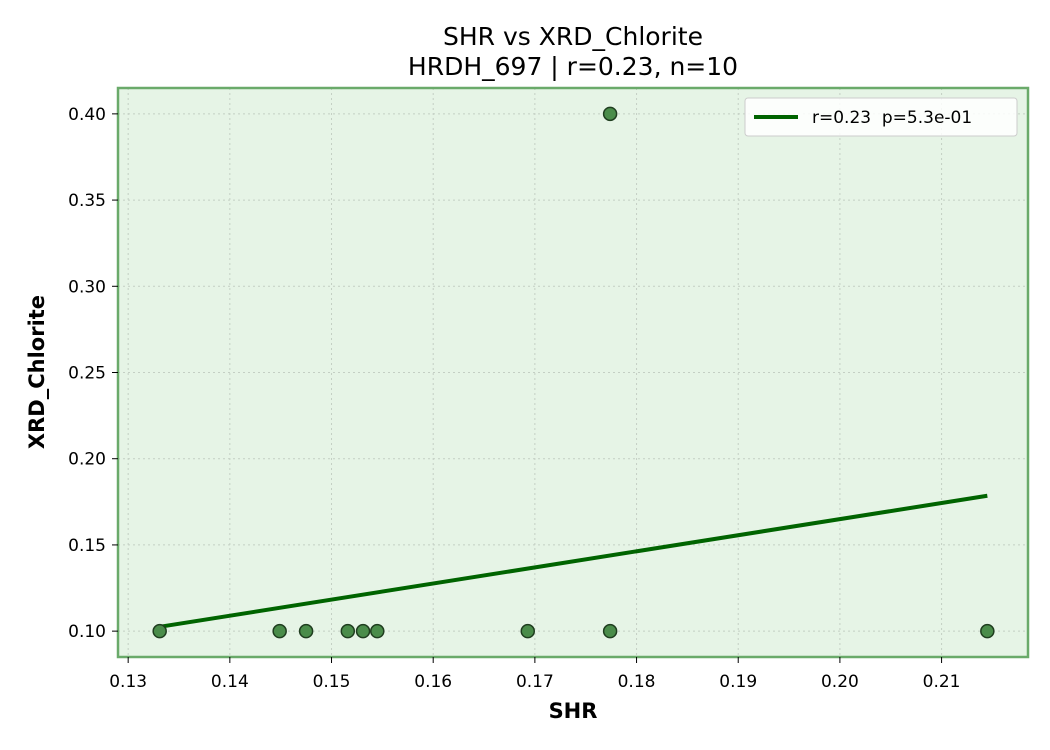 This screenshot has width=1050, height=750. I want to click on y-tick-label: 0.35, so click(87, 201).